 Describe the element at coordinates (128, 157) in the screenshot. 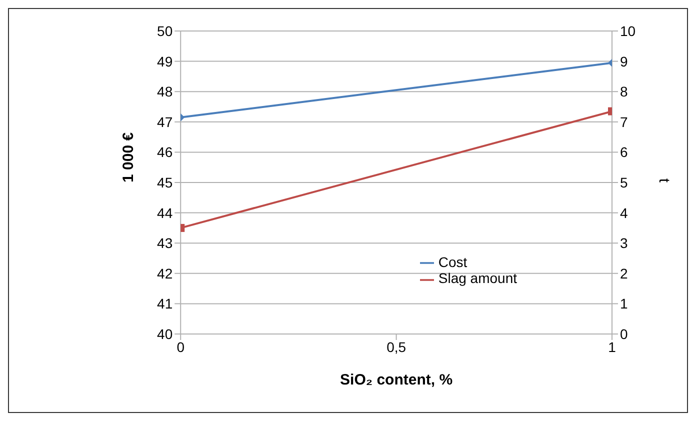

I see `y-axis-title: 1 000 €` at that location.